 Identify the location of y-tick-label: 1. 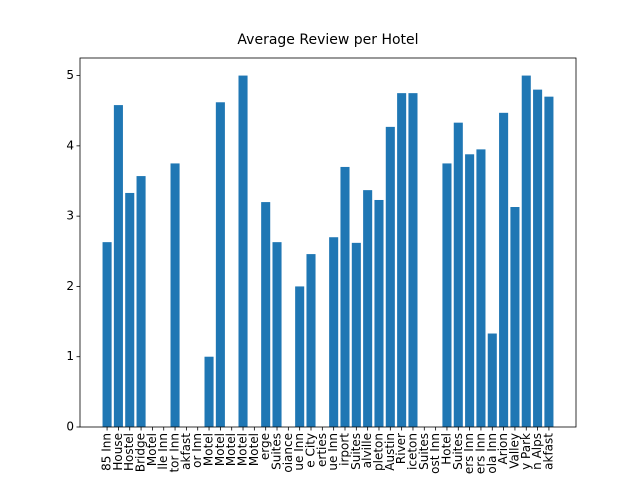
(70, 356).